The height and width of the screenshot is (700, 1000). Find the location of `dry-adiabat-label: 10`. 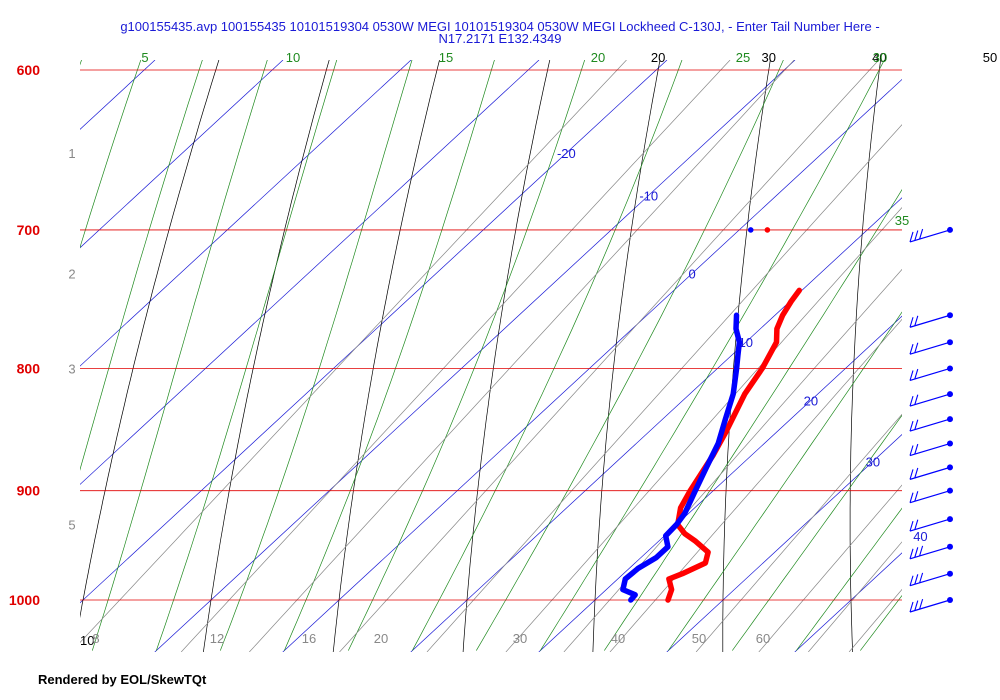

dry-adiabat-label: 10 is located at coordinates (87, 640).